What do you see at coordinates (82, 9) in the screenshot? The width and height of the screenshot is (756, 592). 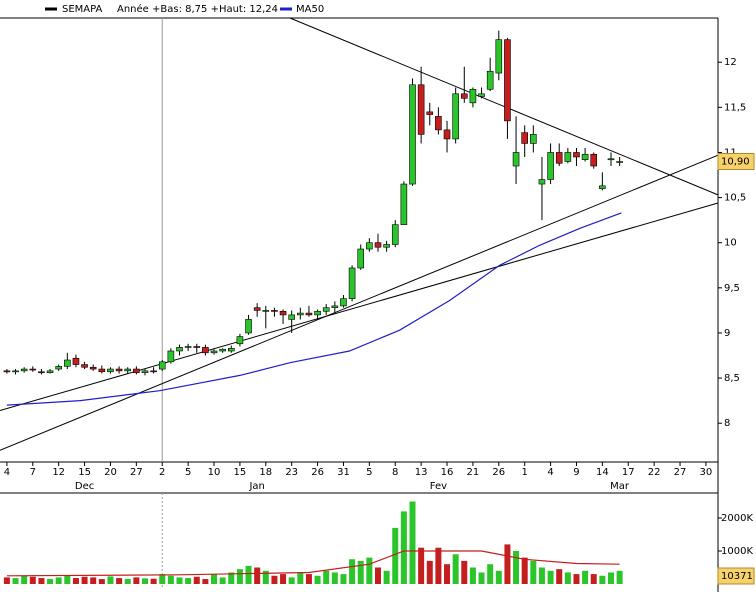 I see `legend-entry: SEMAPA` at bounding box center [82, 9].